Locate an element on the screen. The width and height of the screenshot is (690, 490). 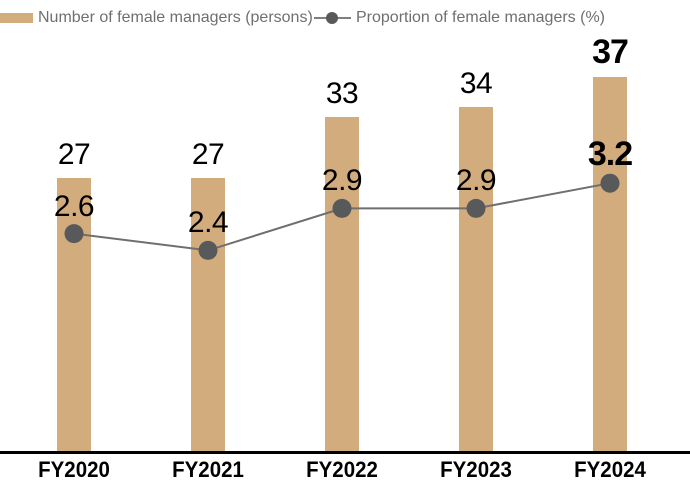
line-value-label: 3.2 is located at coordinates (610, 154).